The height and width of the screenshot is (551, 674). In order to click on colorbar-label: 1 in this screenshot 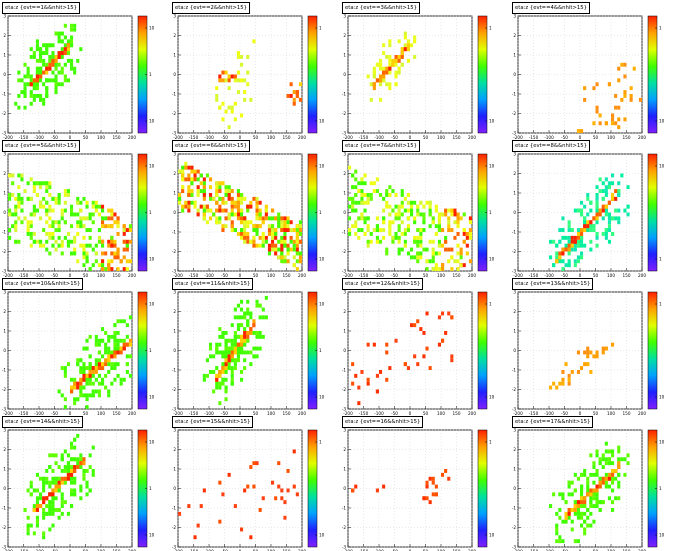, I will do `click(660, 28)`.